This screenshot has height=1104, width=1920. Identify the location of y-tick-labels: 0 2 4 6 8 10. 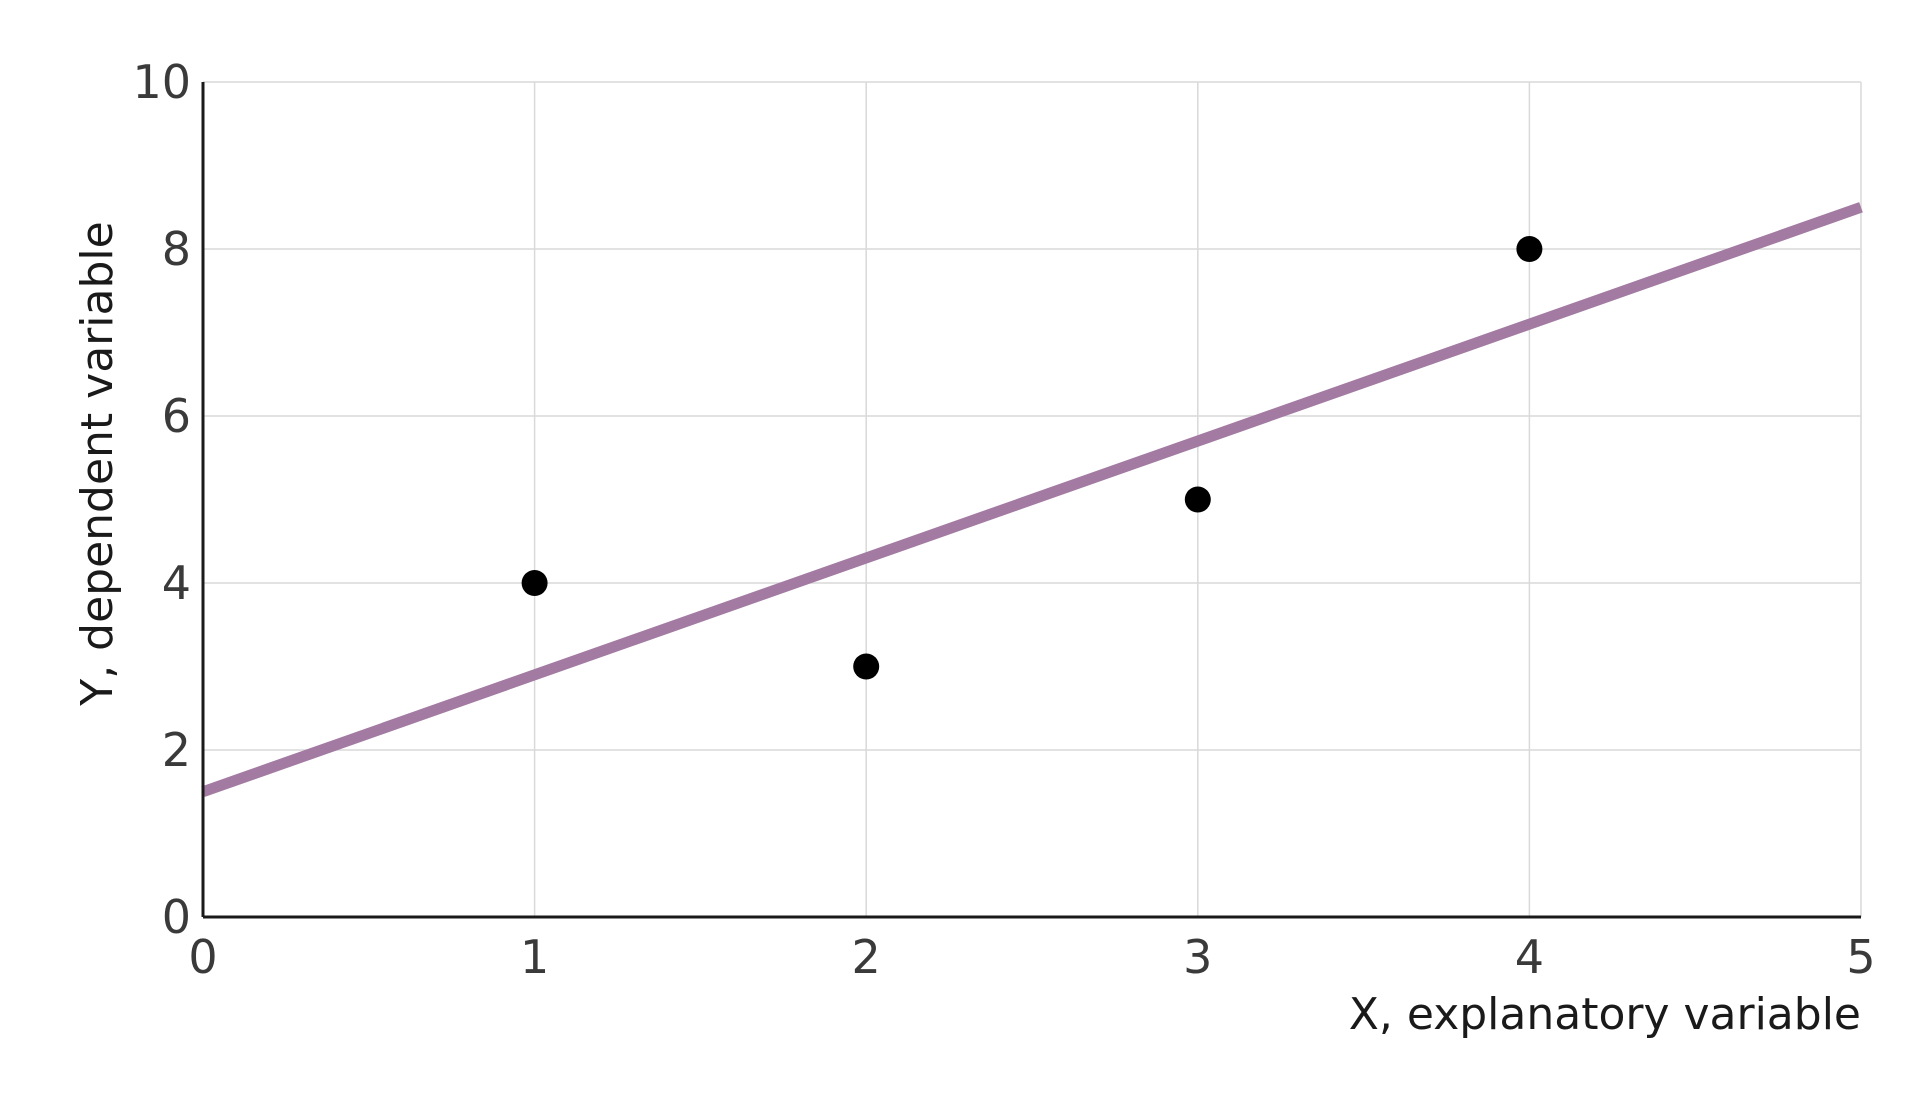
(161, 499).